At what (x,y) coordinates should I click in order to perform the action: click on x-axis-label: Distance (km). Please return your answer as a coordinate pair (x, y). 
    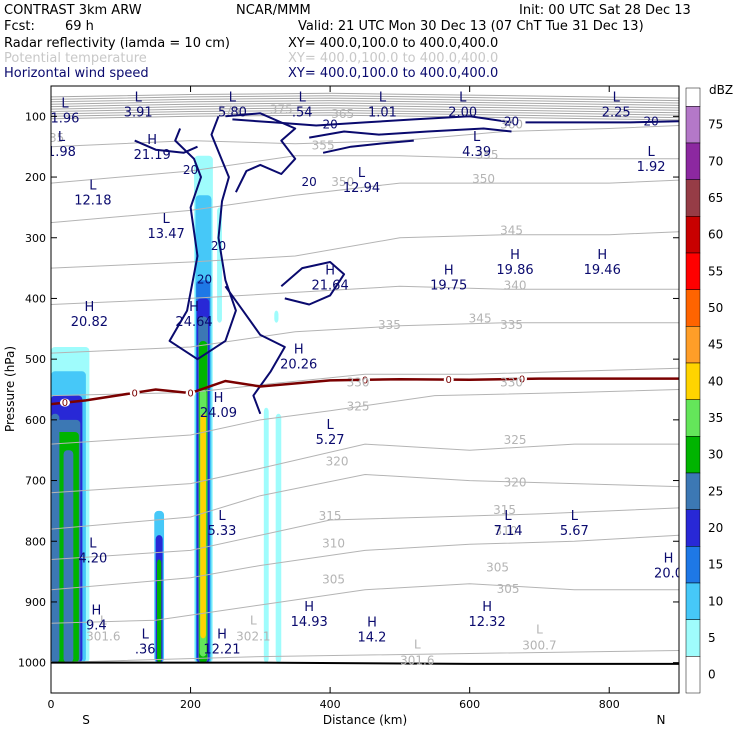
    Looking at the image, I should click on (365, 720).